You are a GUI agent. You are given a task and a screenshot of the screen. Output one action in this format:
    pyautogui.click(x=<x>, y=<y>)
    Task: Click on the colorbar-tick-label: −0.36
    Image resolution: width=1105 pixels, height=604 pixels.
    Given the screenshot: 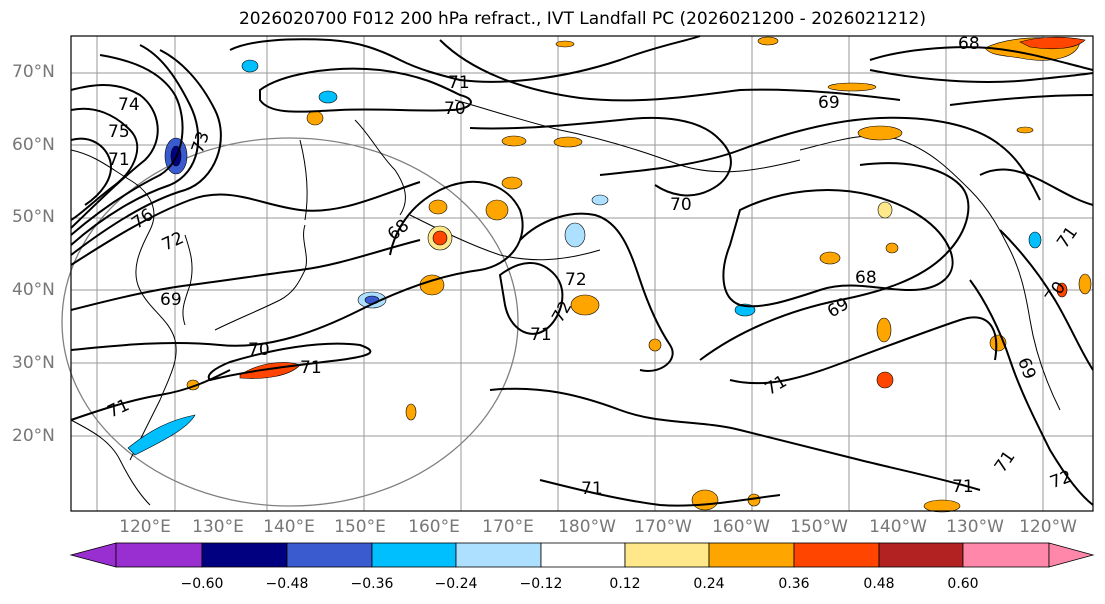 What is the action you would take?
    pyautogui.click(x=372, y=584)
    